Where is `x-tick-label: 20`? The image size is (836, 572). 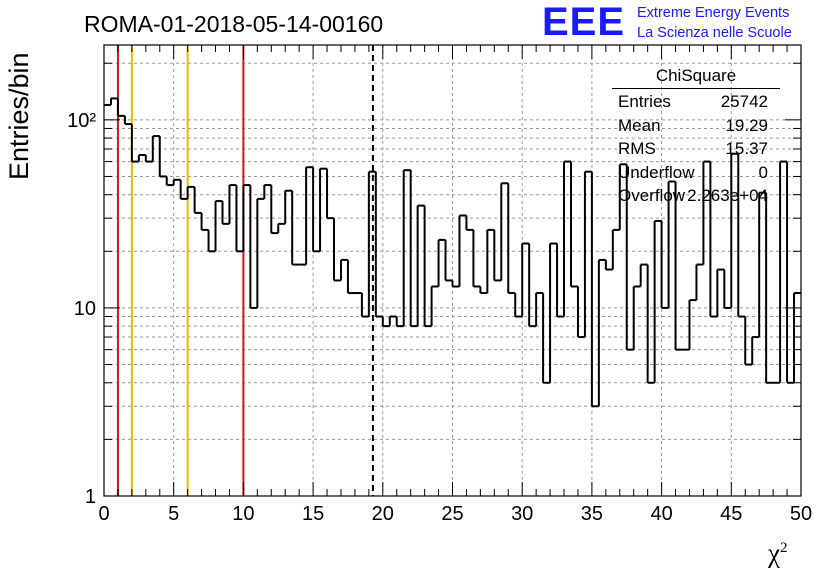 x-tick-label: 20 is located at coordinates (383, 514).